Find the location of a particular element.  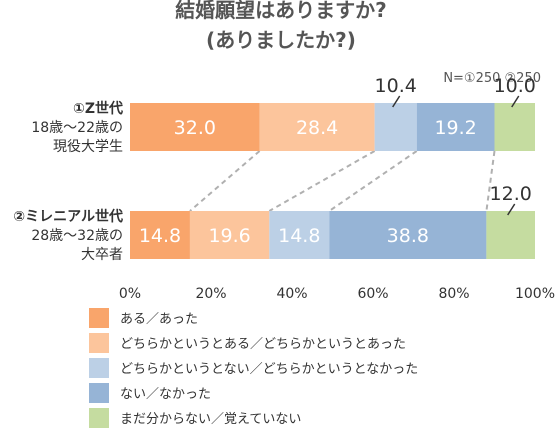

data-label: 38.8 is located at coordinates (408, 236).